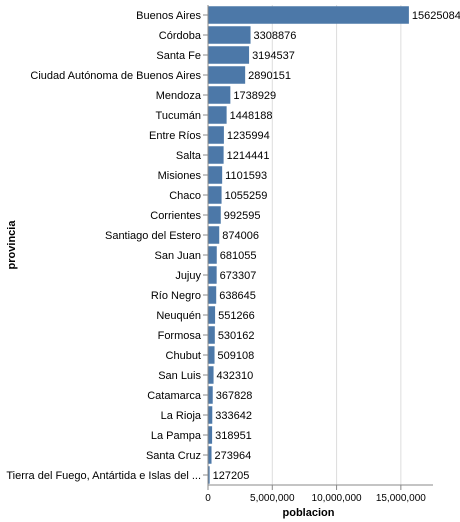 Image resolution: width=460 pixels, height=522 pixels. What do you see at coordinates (269, 76) in the screenshot?
I see `value-label: 2890151` at bounding box center [269, 76].